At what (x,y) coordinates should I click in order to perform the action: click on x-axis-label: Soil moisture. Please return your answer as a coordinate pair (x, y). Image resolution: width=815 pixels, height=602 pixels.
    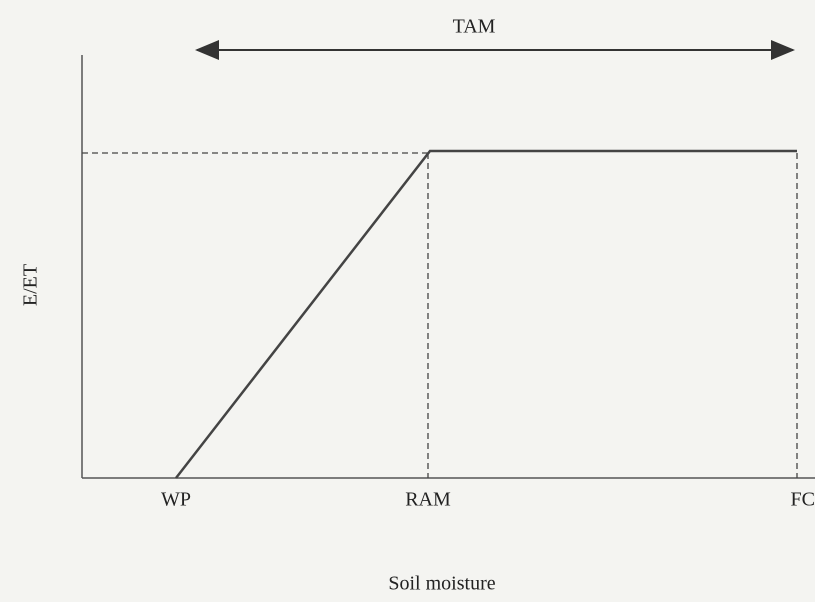
    Looking at the image, I should click on (441, 584).